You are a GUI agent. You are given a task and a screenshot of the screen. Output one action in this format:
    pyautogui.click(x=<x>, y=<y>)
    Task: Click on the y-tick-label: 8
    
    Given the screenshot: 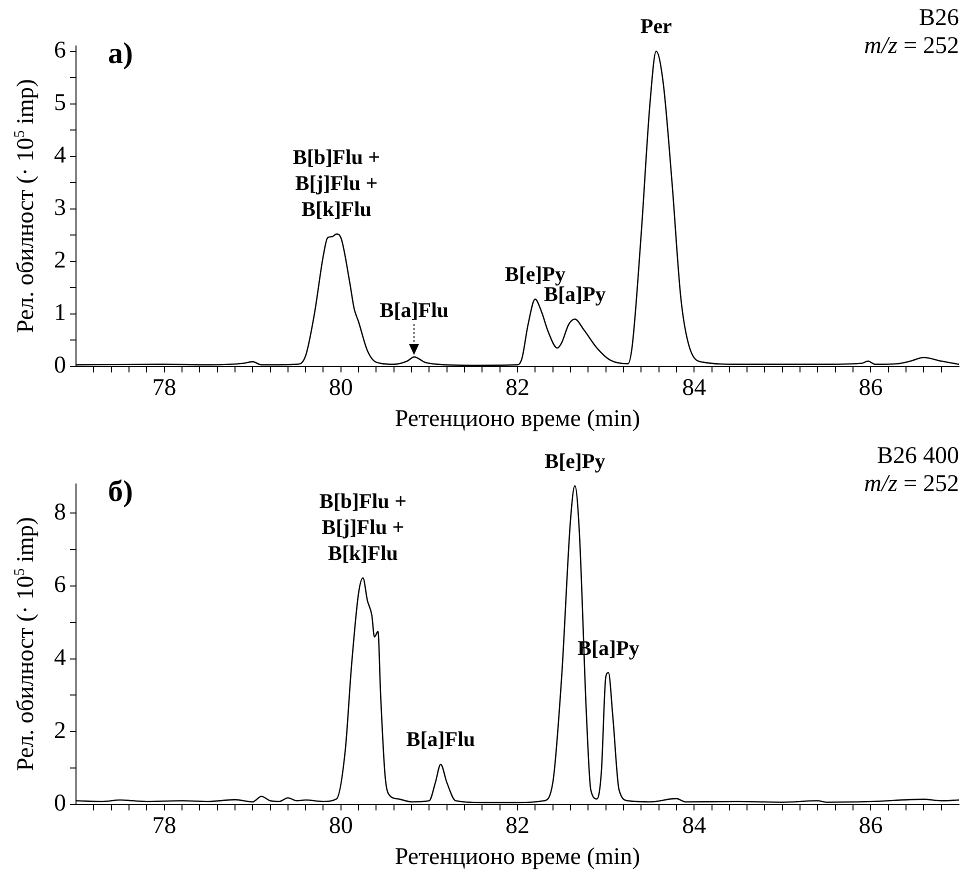 What is the action you would take?
    pyautogui.click(x=60, y=512)
    